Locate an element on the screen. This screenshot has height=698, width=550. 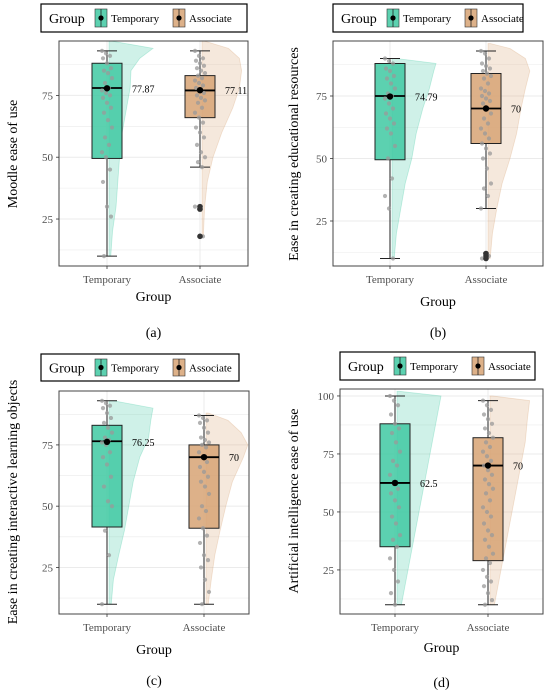
x-axis-title: Group is located at coordinates (154, 297).